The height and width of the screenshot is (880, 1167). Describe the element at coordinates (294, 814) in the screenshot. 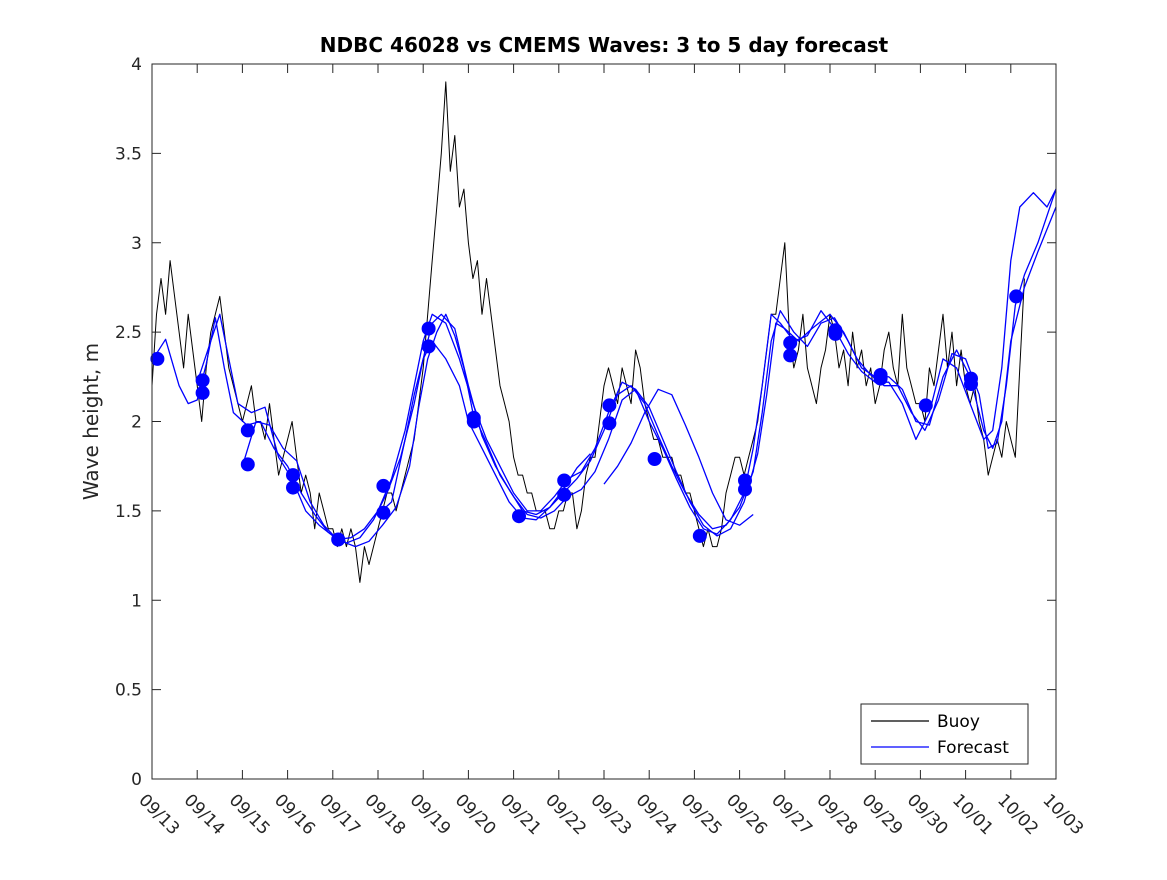

I see `x-tick-label: 09/16` at that location.